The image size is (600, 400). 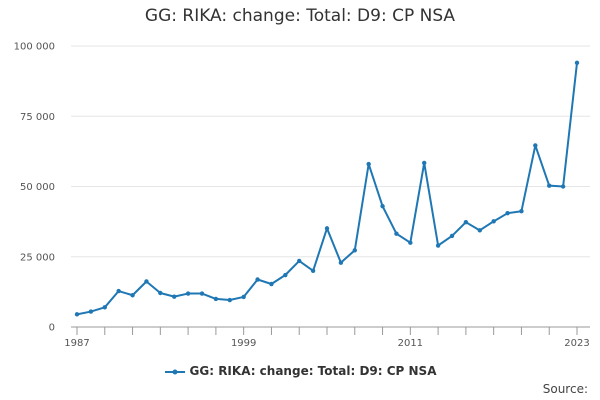 What do you see at coordinates (34, 47) in the screenshot?
I see `y-tick-label: 100 000` at bounding box center [34, 47].